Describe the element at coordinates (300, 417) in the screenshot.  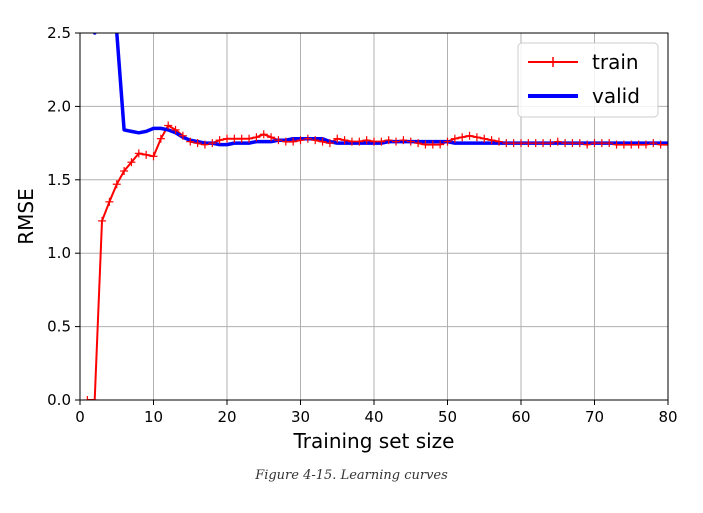
I see `x-tick-label: 30` at that location.